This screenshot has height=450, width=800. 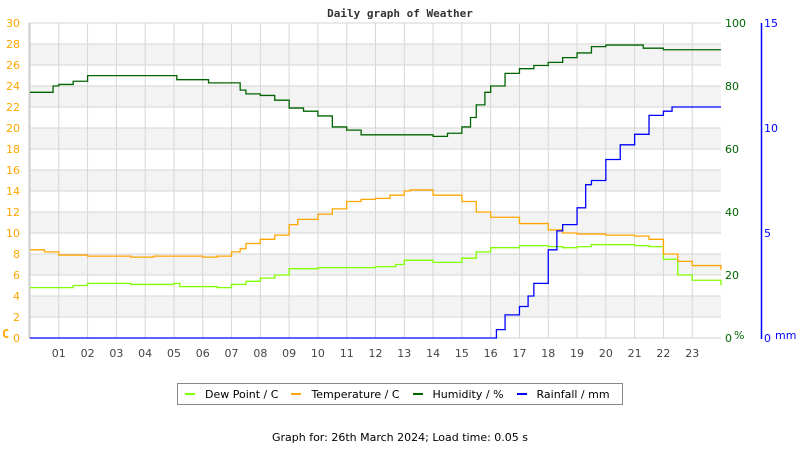 I want to click on x-tick-label: 06, so click(x=203, y=353).